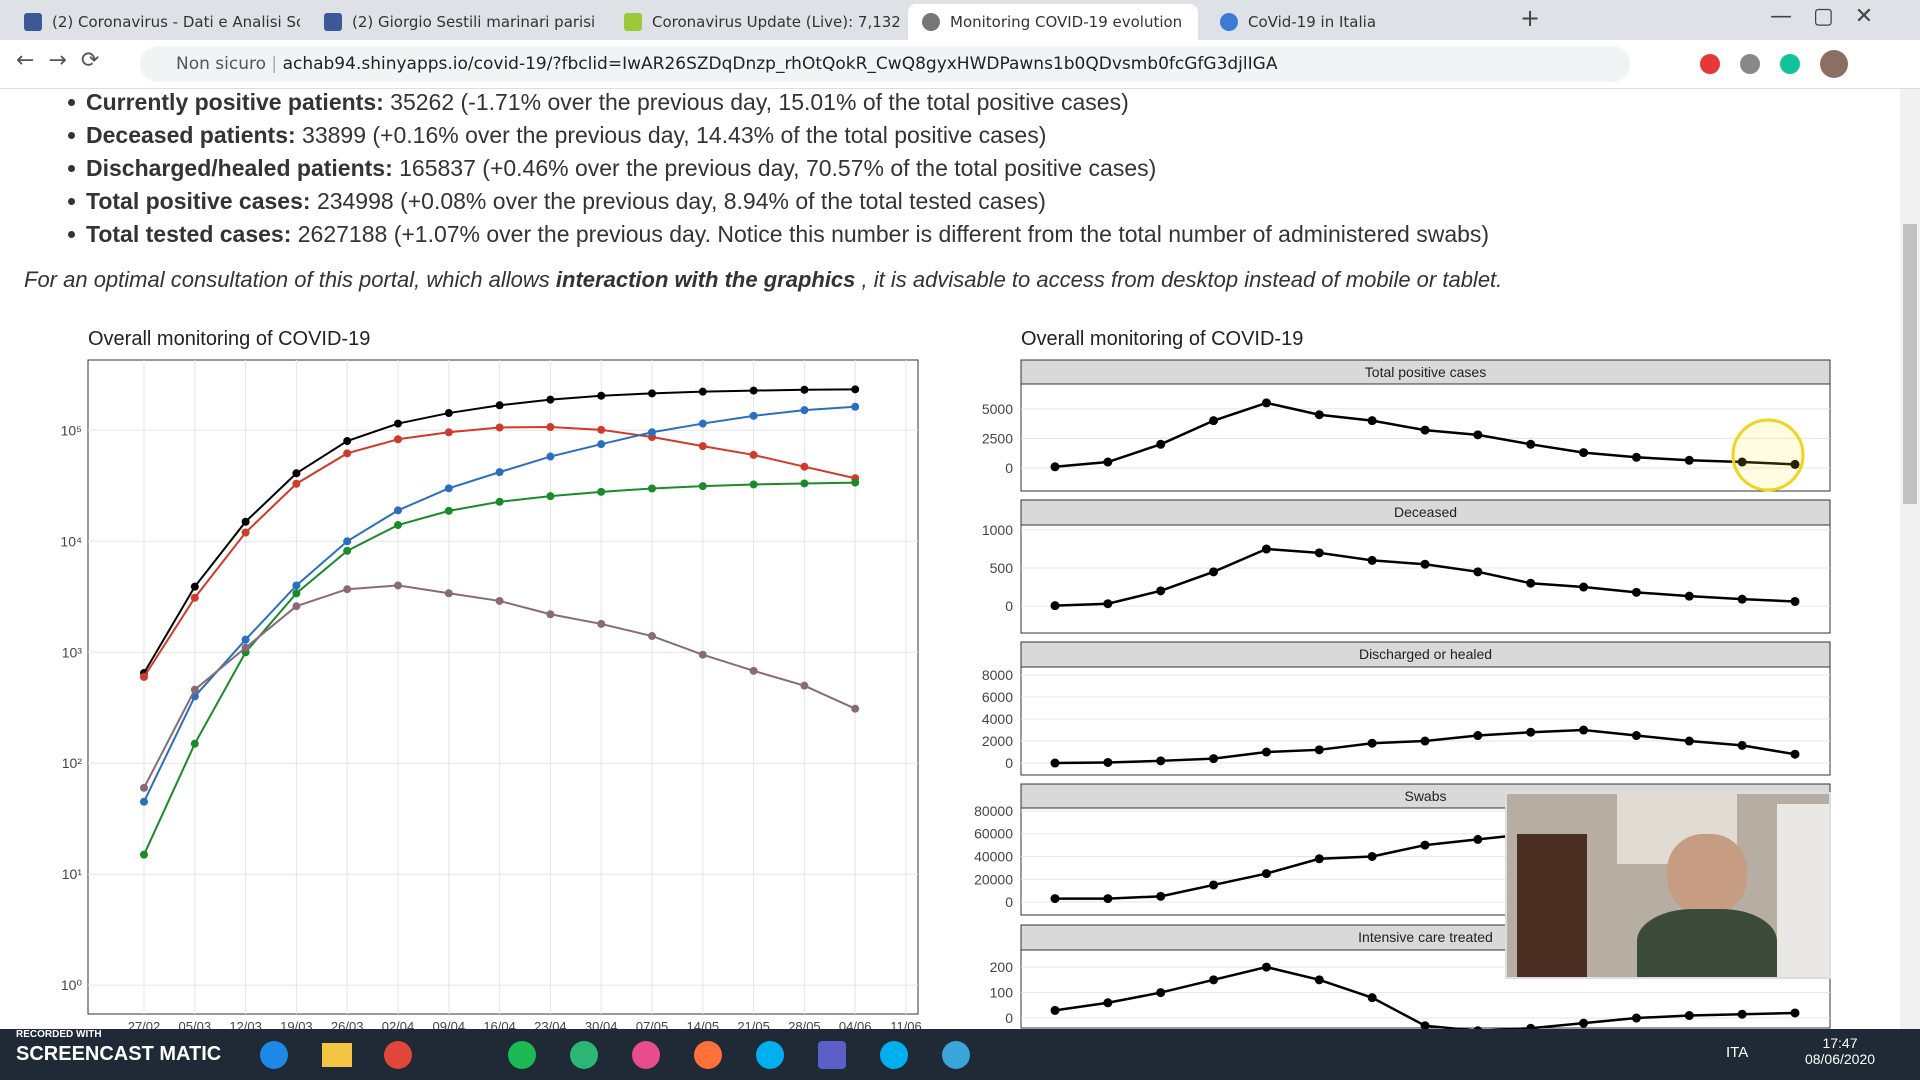 The image size is (1920, 1080). I want to click on language: ITA, so click(1737, 1052).